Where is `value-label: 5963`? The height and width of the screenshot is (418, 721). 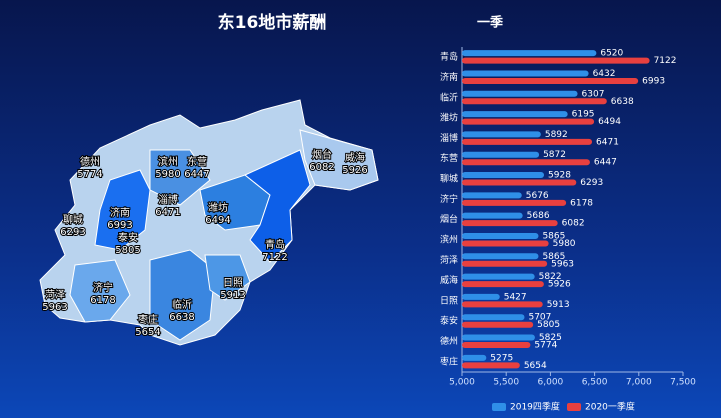 value-label: 5963 is located at coordinates (562, 264).